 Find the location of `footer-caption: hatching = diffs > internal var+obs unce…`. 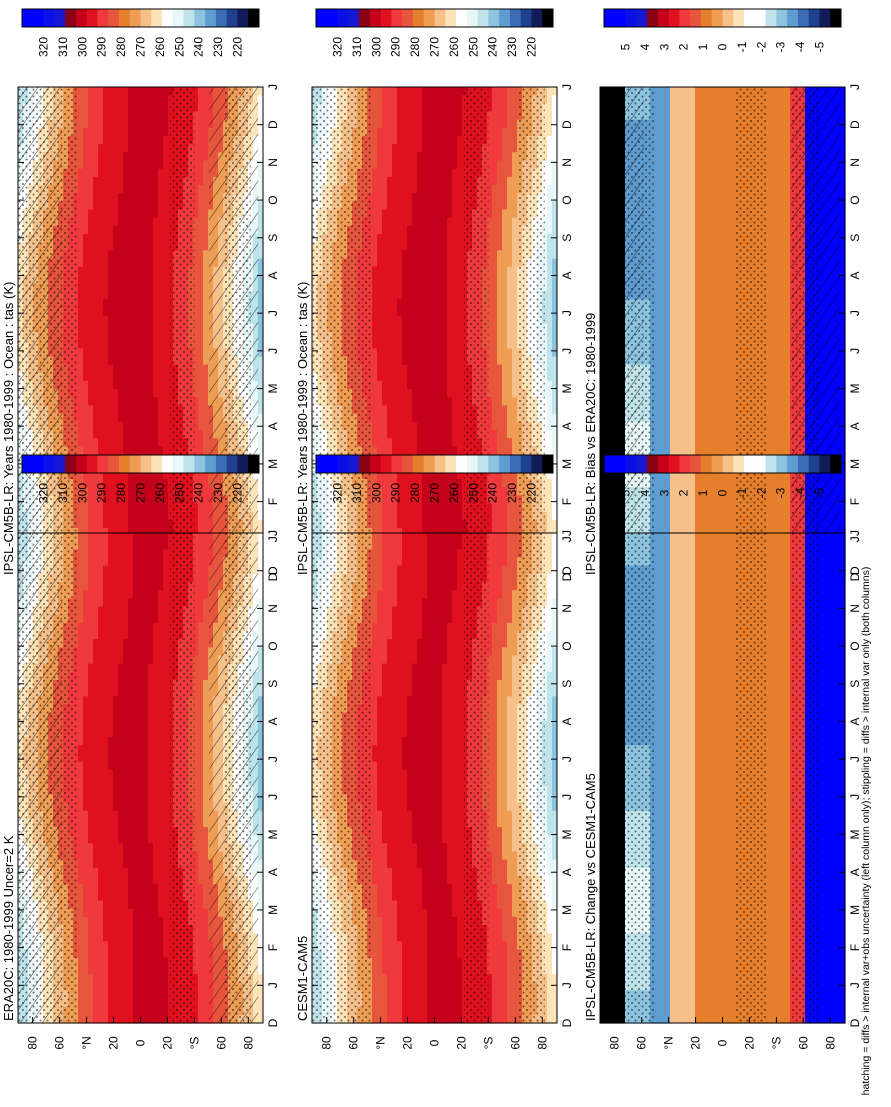

footer-caption: hatching = diffs > internal var+obs unce… is located at coordinates (866, 831).